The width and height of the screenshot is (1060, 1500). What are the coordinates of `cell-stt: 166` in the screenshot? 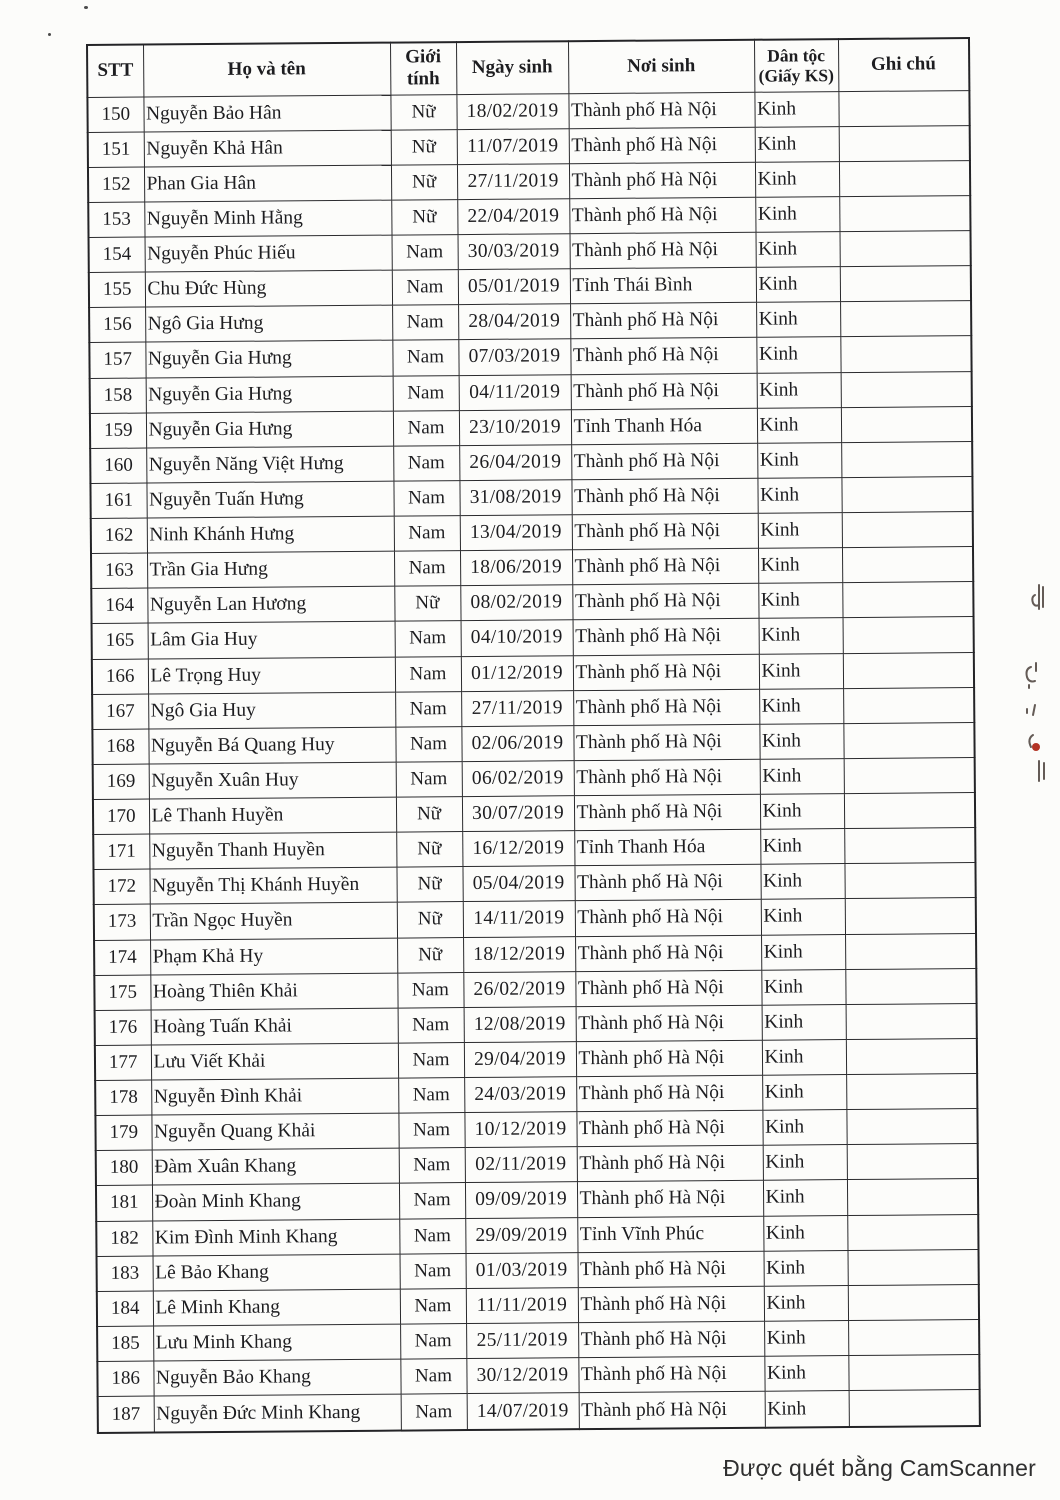 It's located at (120, 676).